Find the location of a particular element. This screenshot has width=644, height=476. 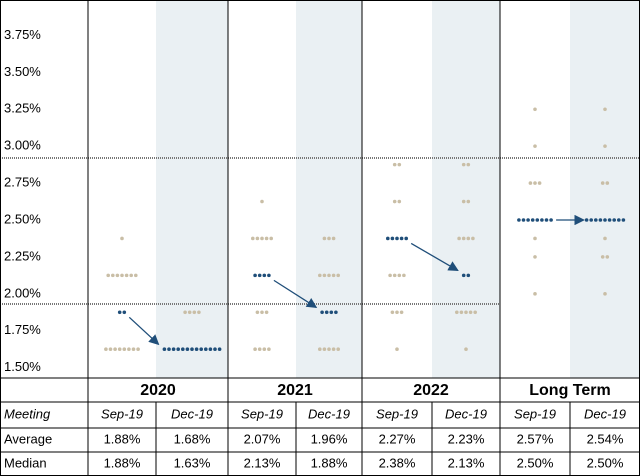

row-label: Meeting is located at coordinates (27, 413).